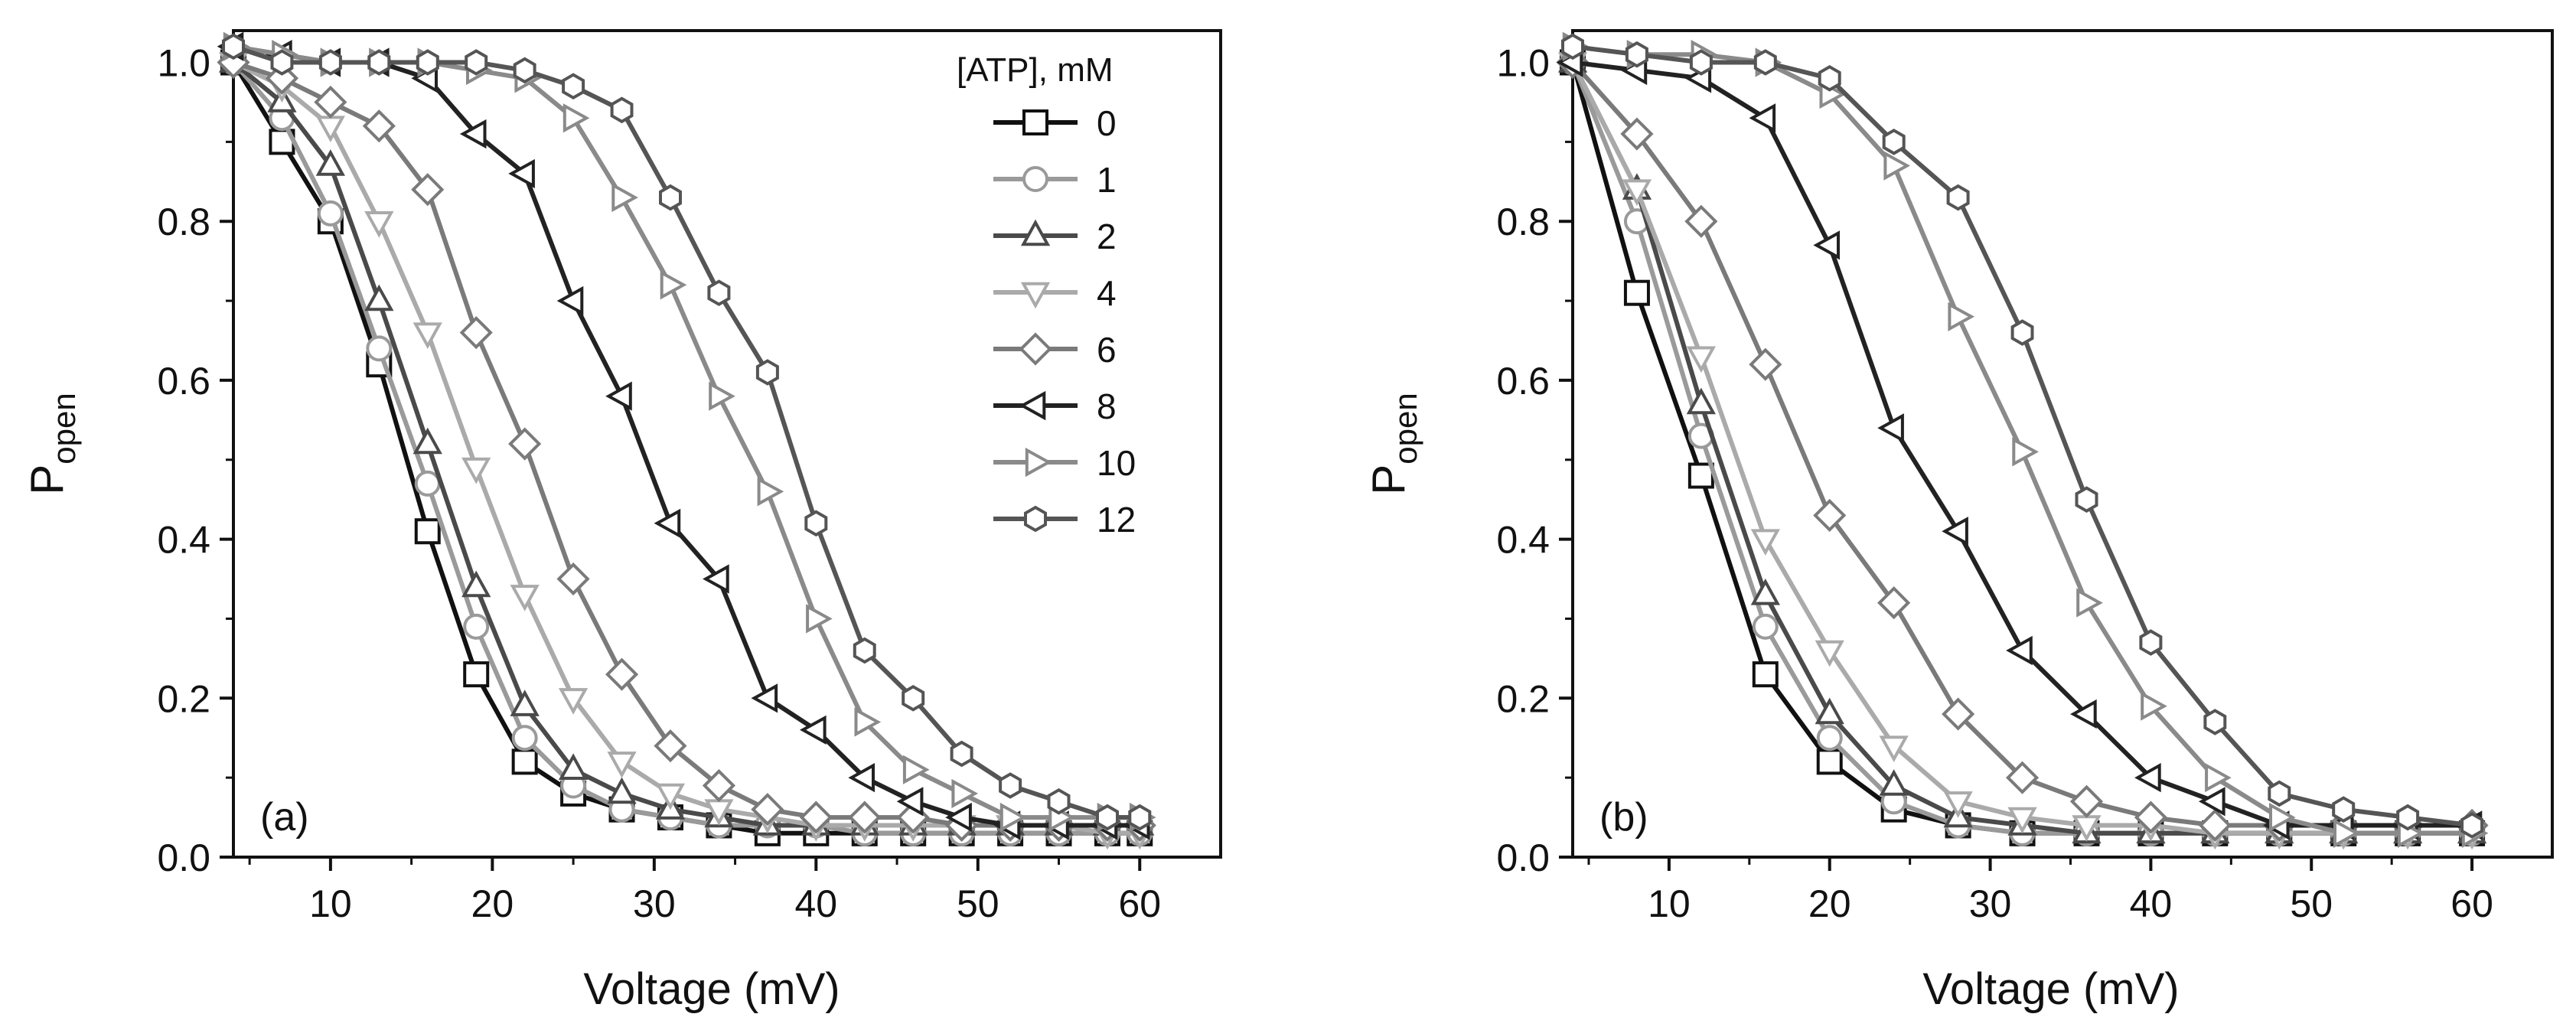 Image resolution: width=2576 pixels, height=1027 pixels. I want to click on panel-label: (b), so click(1624, 818).